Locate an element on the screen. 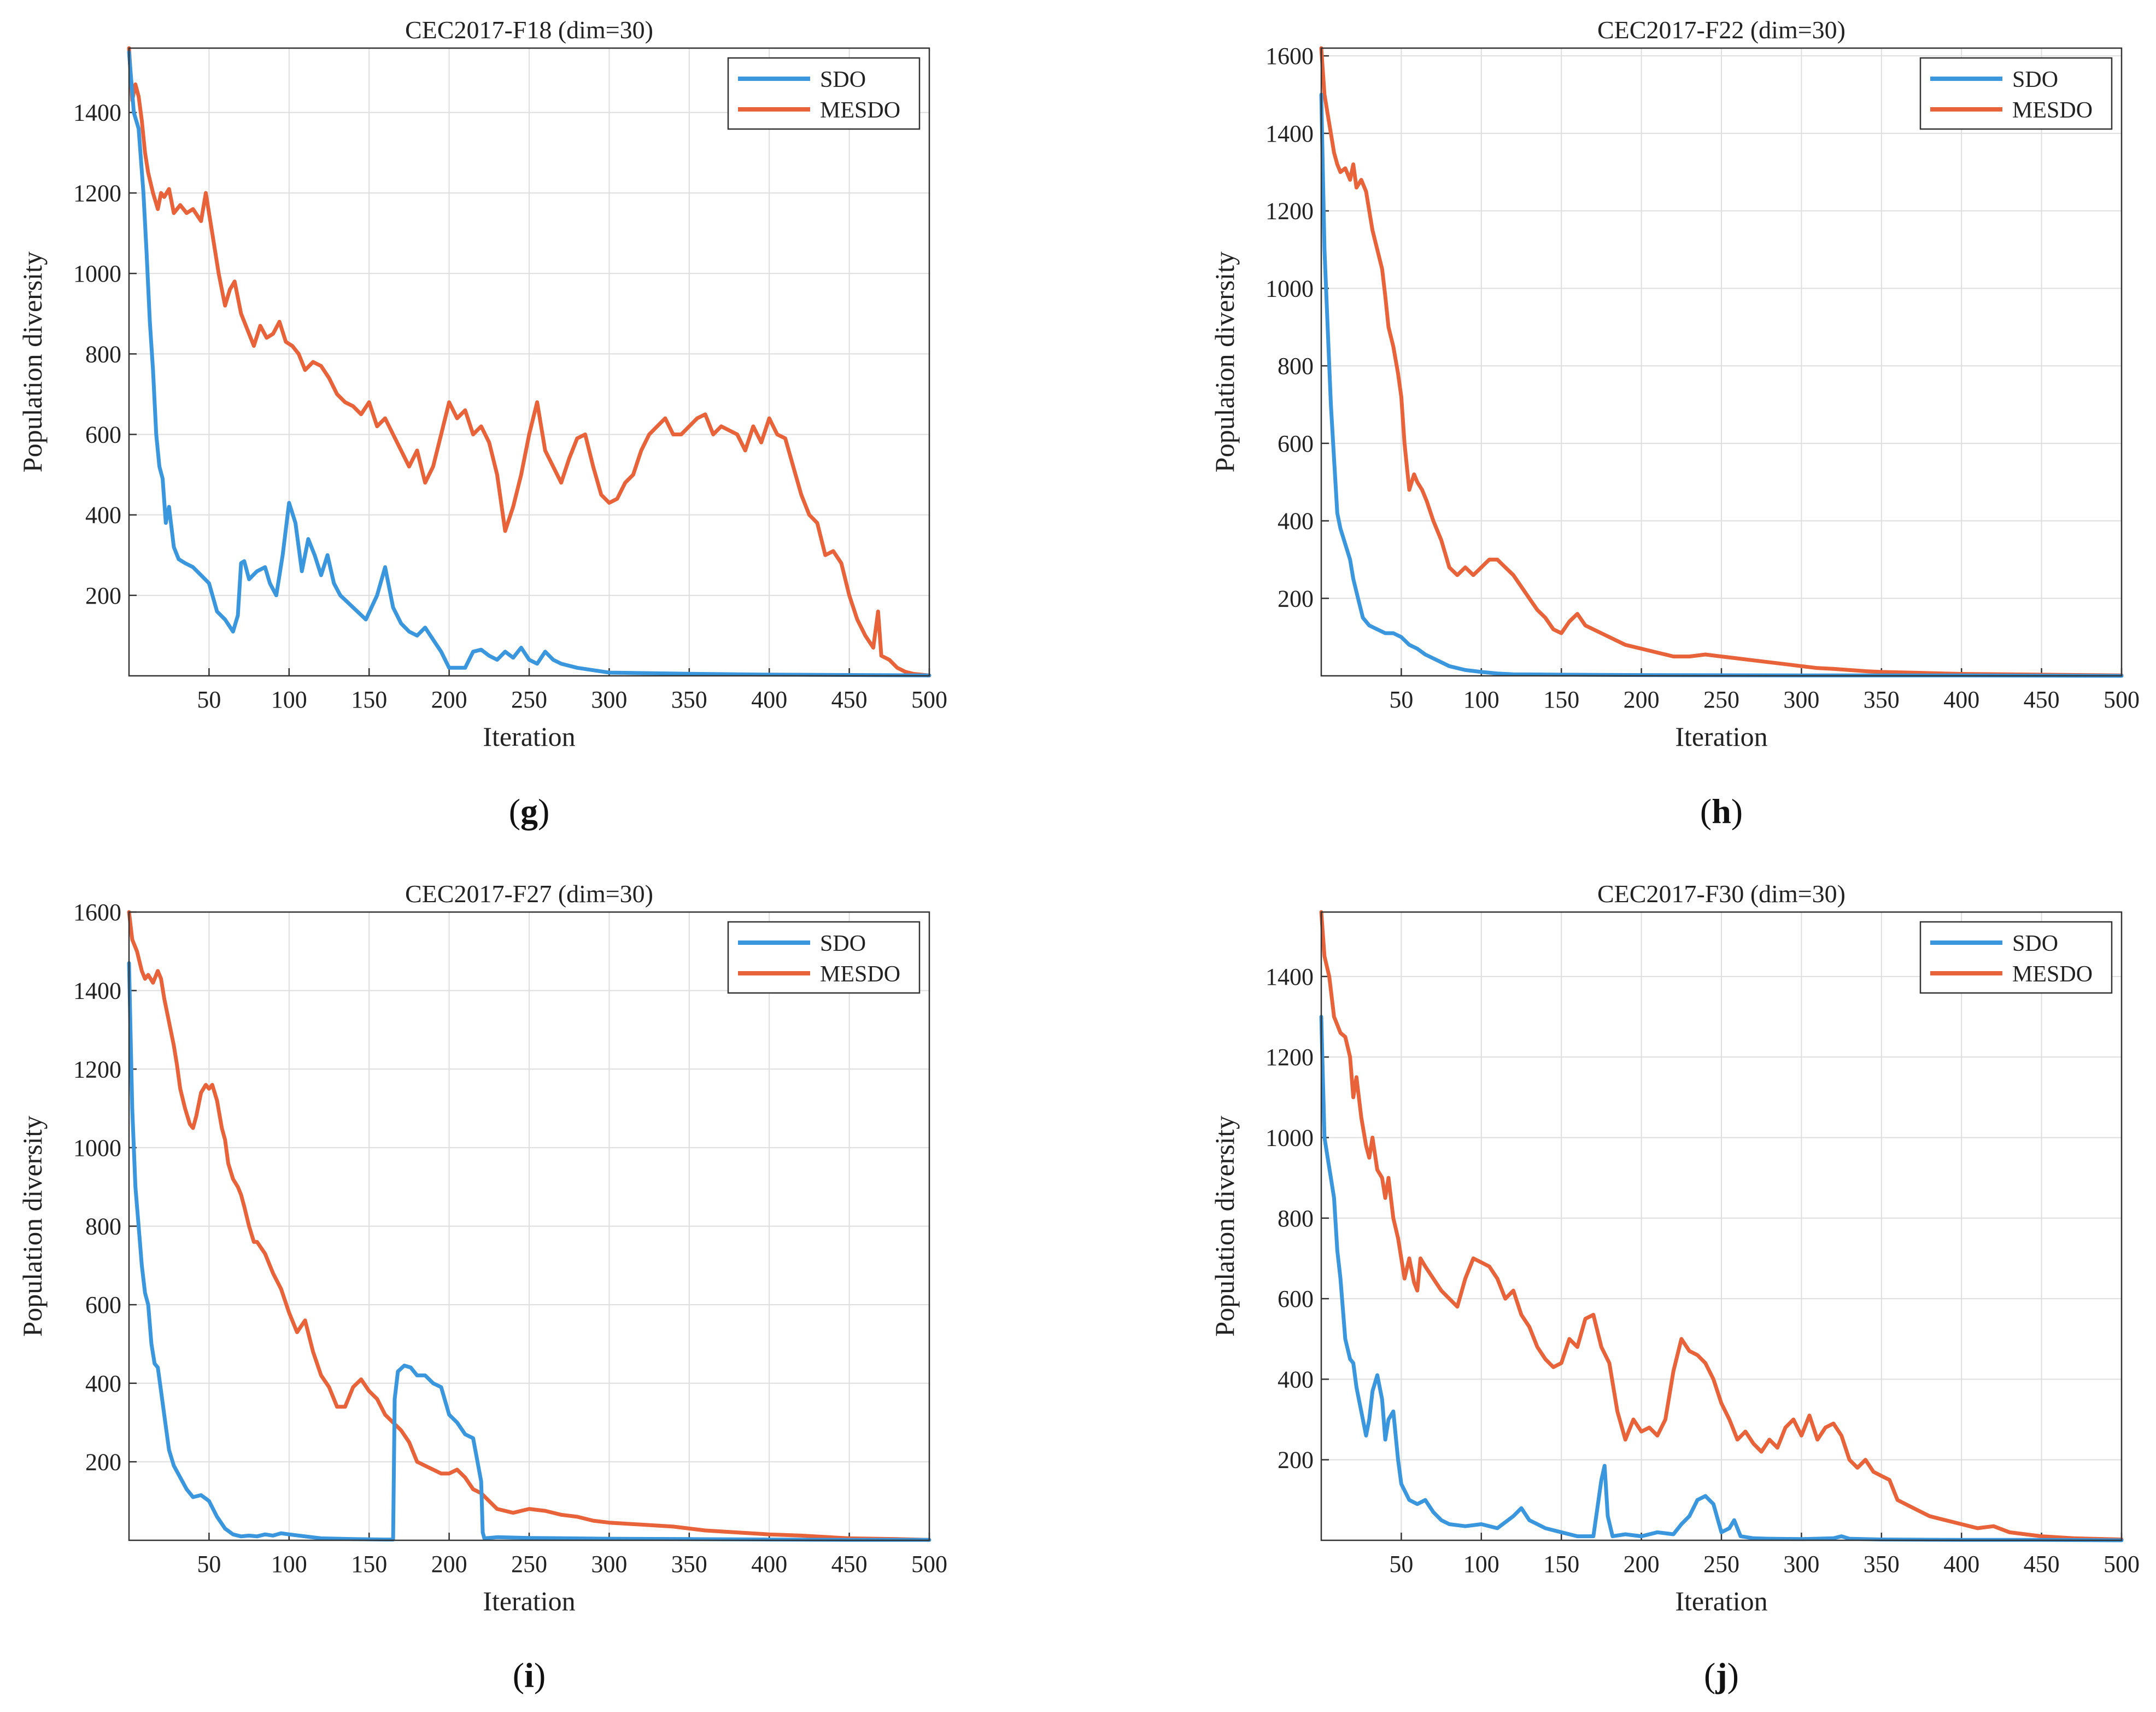 This screenshot has width=2156, height=1712. subplot-caption: (g) is located at coordinates (529, 811).